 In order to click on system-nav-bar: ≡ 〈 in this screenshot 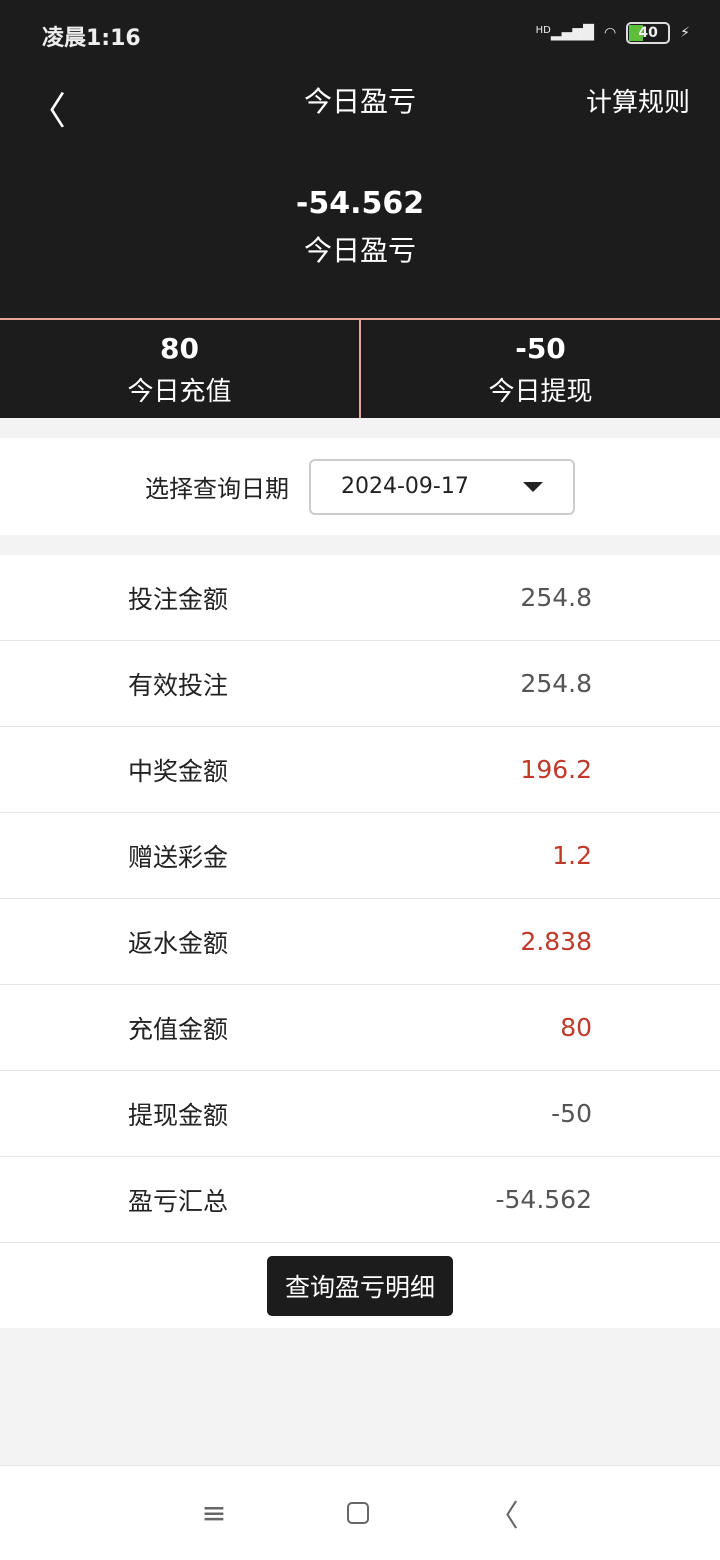, I will do `click(360, 1512)`.